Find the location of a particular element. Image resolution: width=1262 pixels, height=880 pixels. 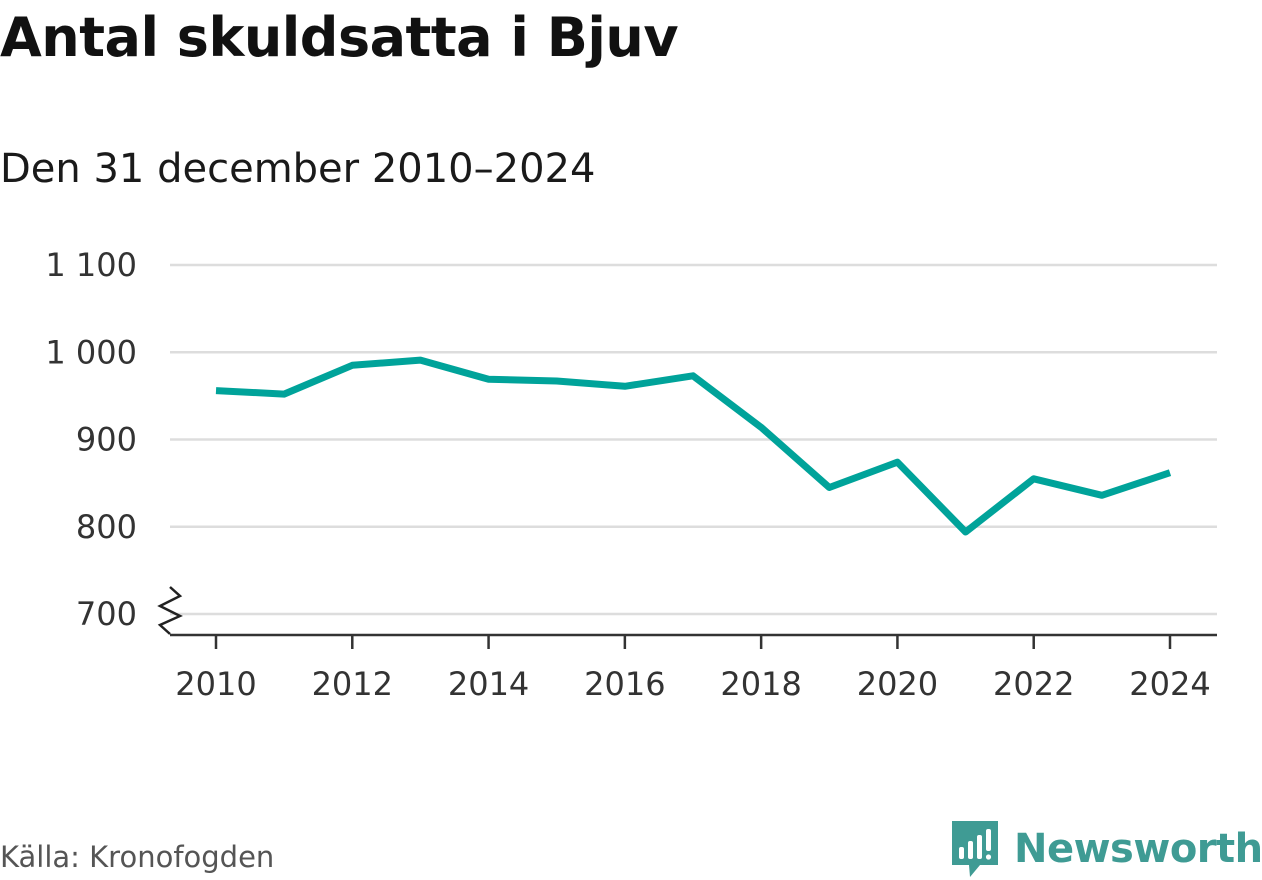

brand: Newsworthy is located at coordinates (1106, 849).